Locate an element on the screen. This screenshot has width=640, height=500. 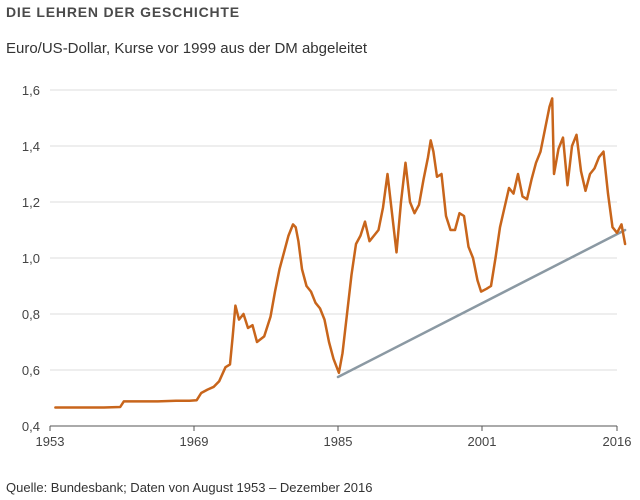
y-tick-label: 0,6 is located at coordinates (31, 370).